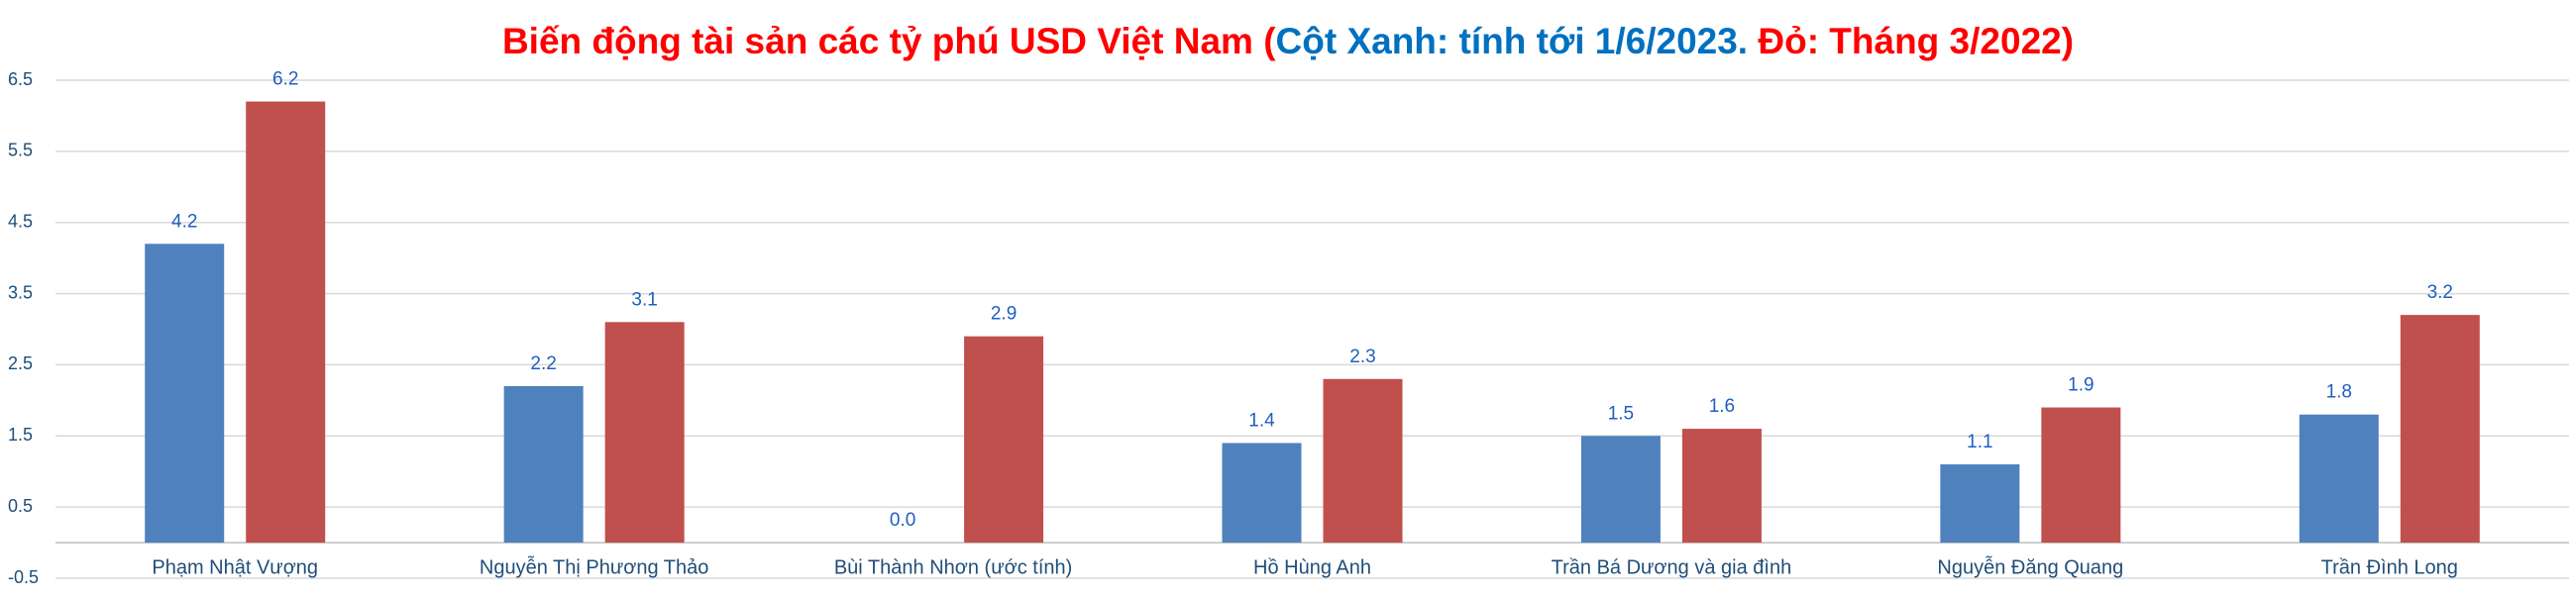 This screenshot has height=598, width=2576. Describe the element at coordinates (2339, 392) in the screenshot. I see `data-label: 1.8` at that location.